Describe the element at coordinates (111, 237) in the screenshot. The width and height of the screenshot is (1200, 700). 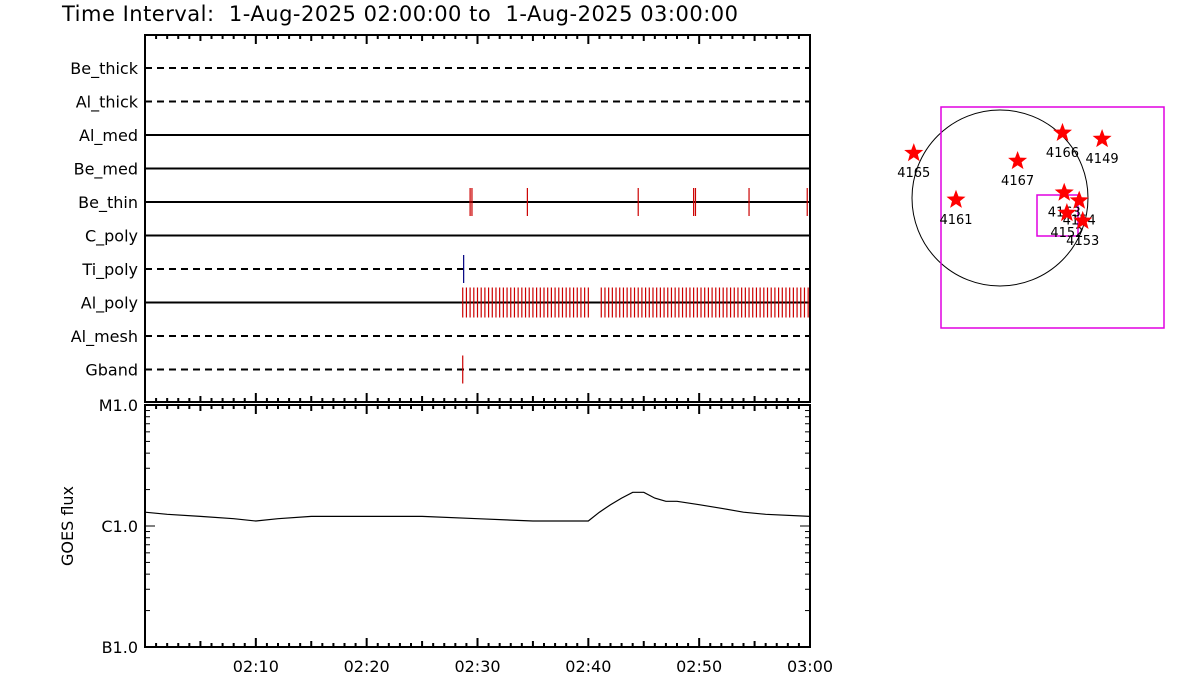
I see `channel-label: C_poly` at that location.